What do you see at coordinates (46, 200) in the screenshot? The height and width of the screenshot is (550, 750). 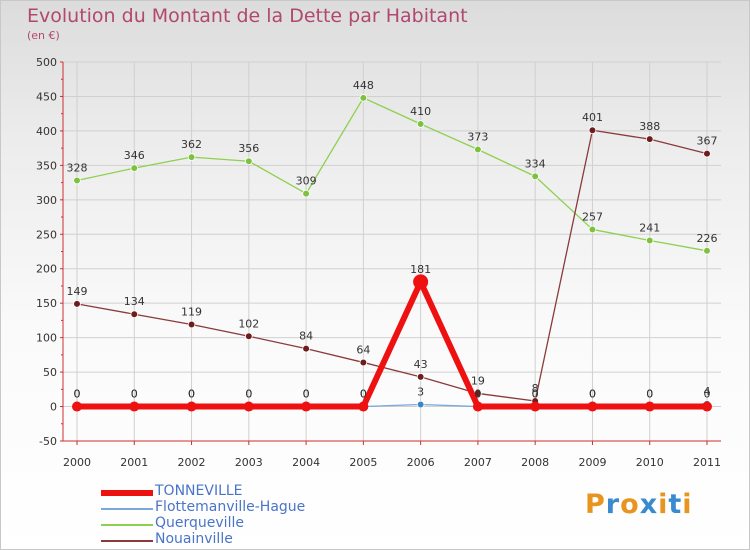 I see `y-tick-label: 300` at bounding box center [46, 200].